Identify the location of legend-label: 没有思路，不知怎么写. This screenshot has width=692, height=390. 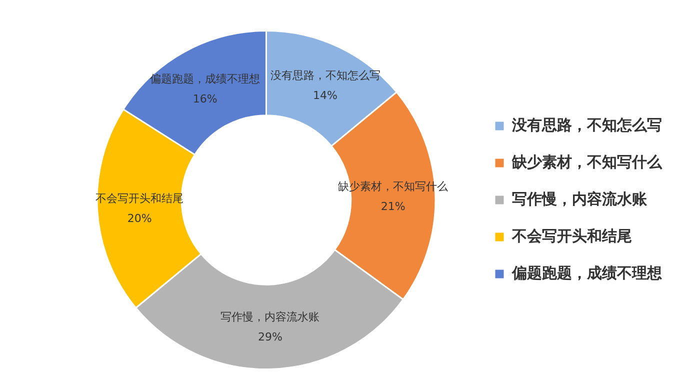
(586, 125).